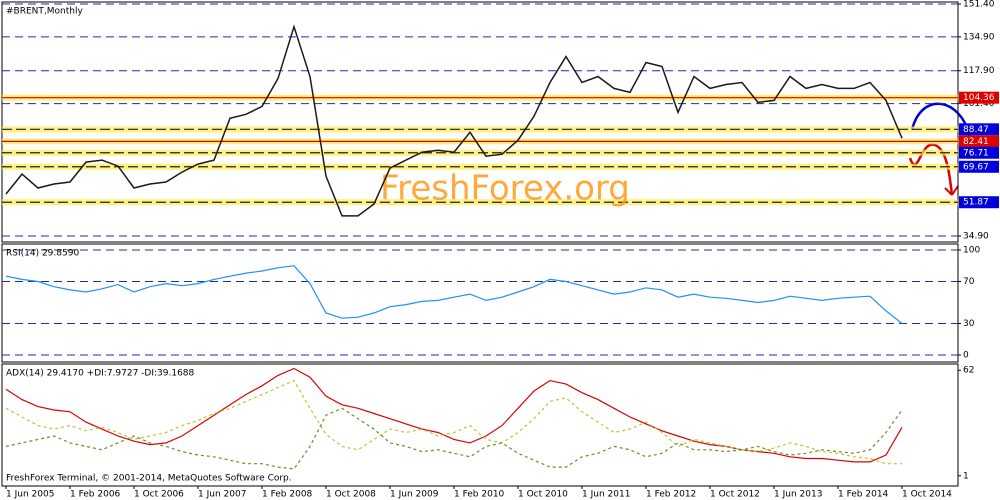 The width and height of the screenshot is (1000, 500). What do you see at coordinates (968, 371) in the screenshot?
I see `y-tick-label: 62` at bounding box center [968, 371].